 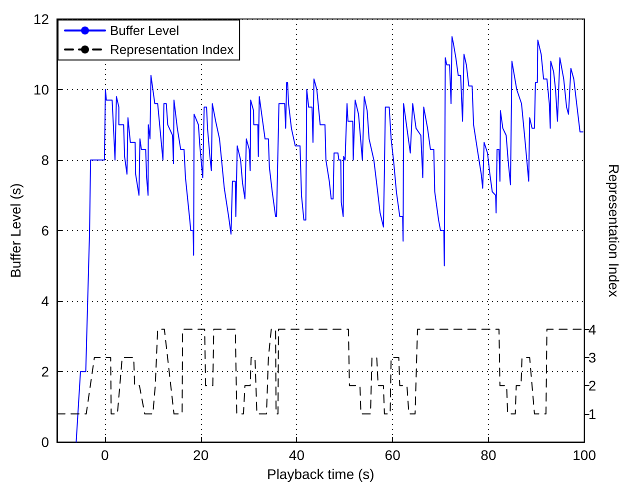 What do you see at coordinates (45, 442) in the screenshot?
I see `y-tick-label: 0` at bounding box center [45, 442].